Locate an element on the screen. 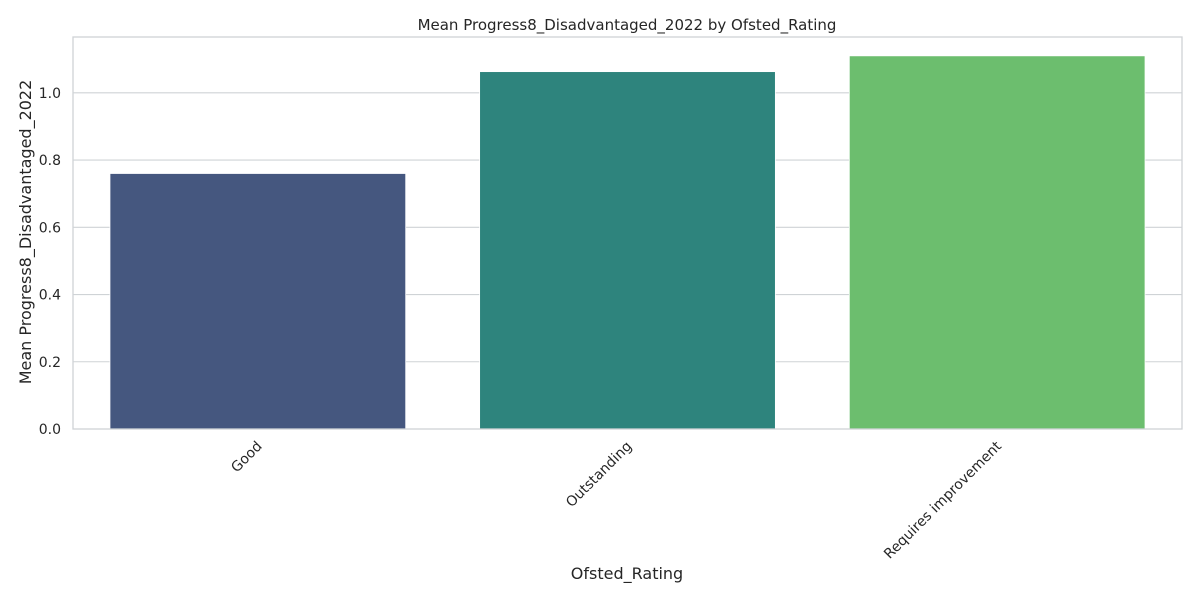  y-axis-title: Mean Progress8_Disadvantaged_2022 is located at coordinates (26, 232).